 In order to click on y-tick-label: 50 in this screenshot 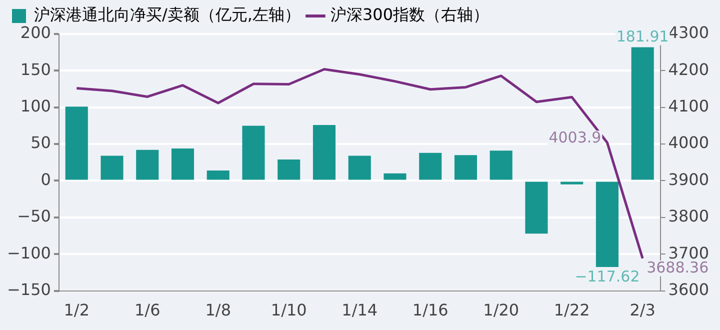, I will do `click(40, 142)`.